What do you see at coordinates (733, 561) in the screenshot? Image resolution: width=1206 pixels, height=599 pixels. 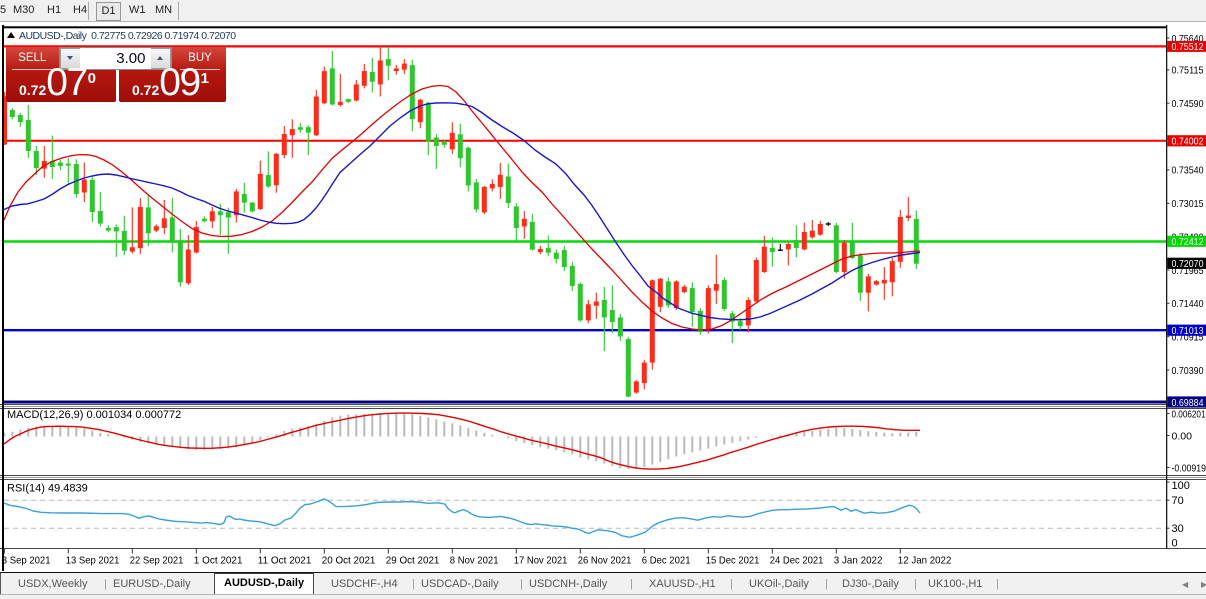 I see `svg-text: 15 Dec 2021` at bounding box center [733, 561].